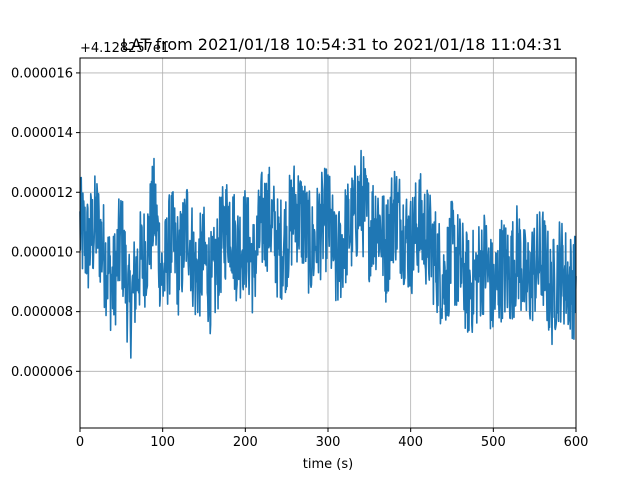 Image resolution: width=640 pixels, height=480 pixels. What do you see at coordinates (80, 442) in the screenshot?
I see `x-tick-label: 0` at bounding box center [80, 442].